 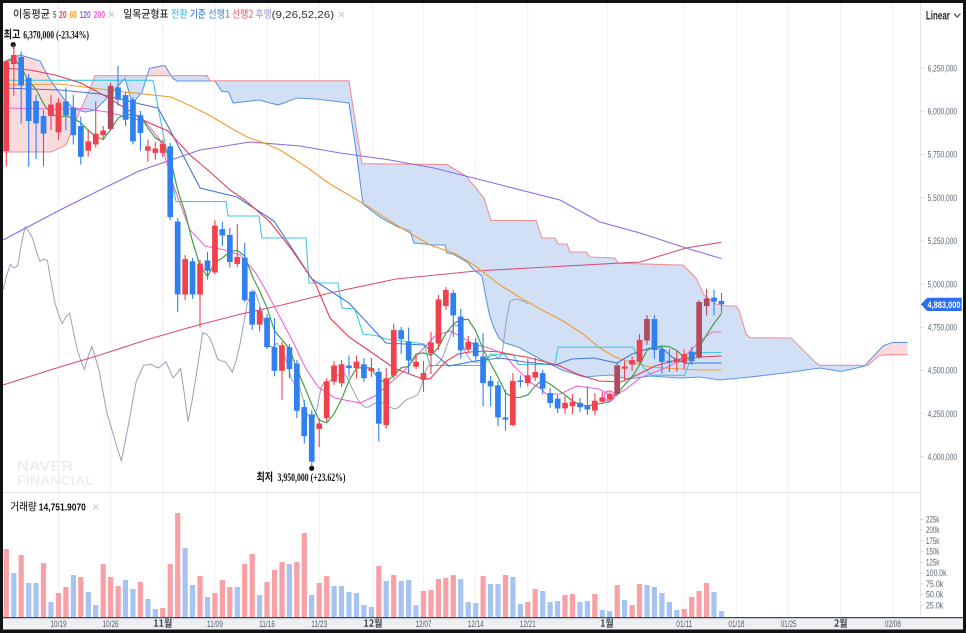 I want to click on svg-text: 01/25, so click(x=789, y=624).